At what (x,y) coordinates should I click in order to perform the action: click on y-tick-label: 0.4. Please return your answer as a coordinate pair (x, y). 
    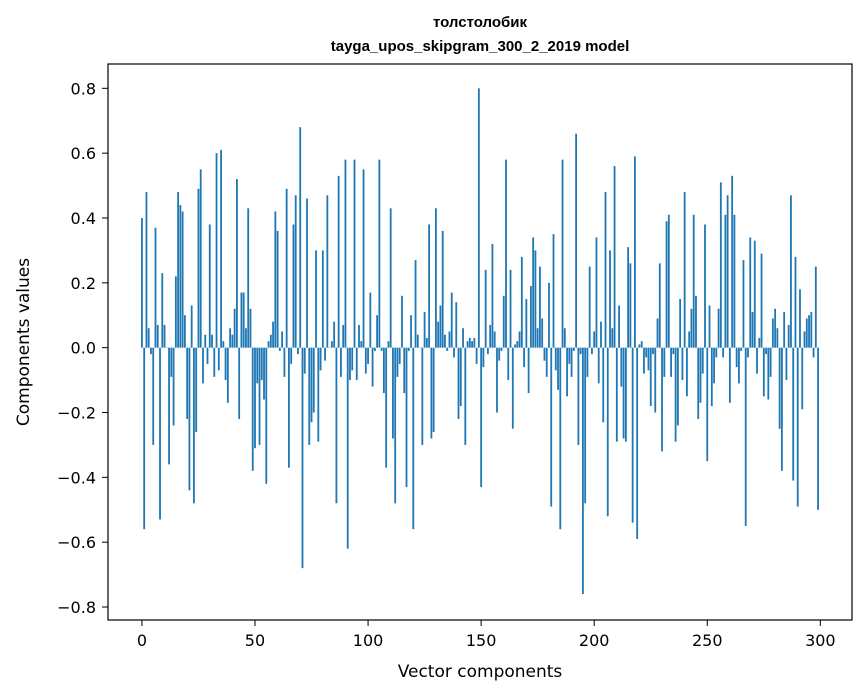
    Looking at the image, I should click on (83, 218).